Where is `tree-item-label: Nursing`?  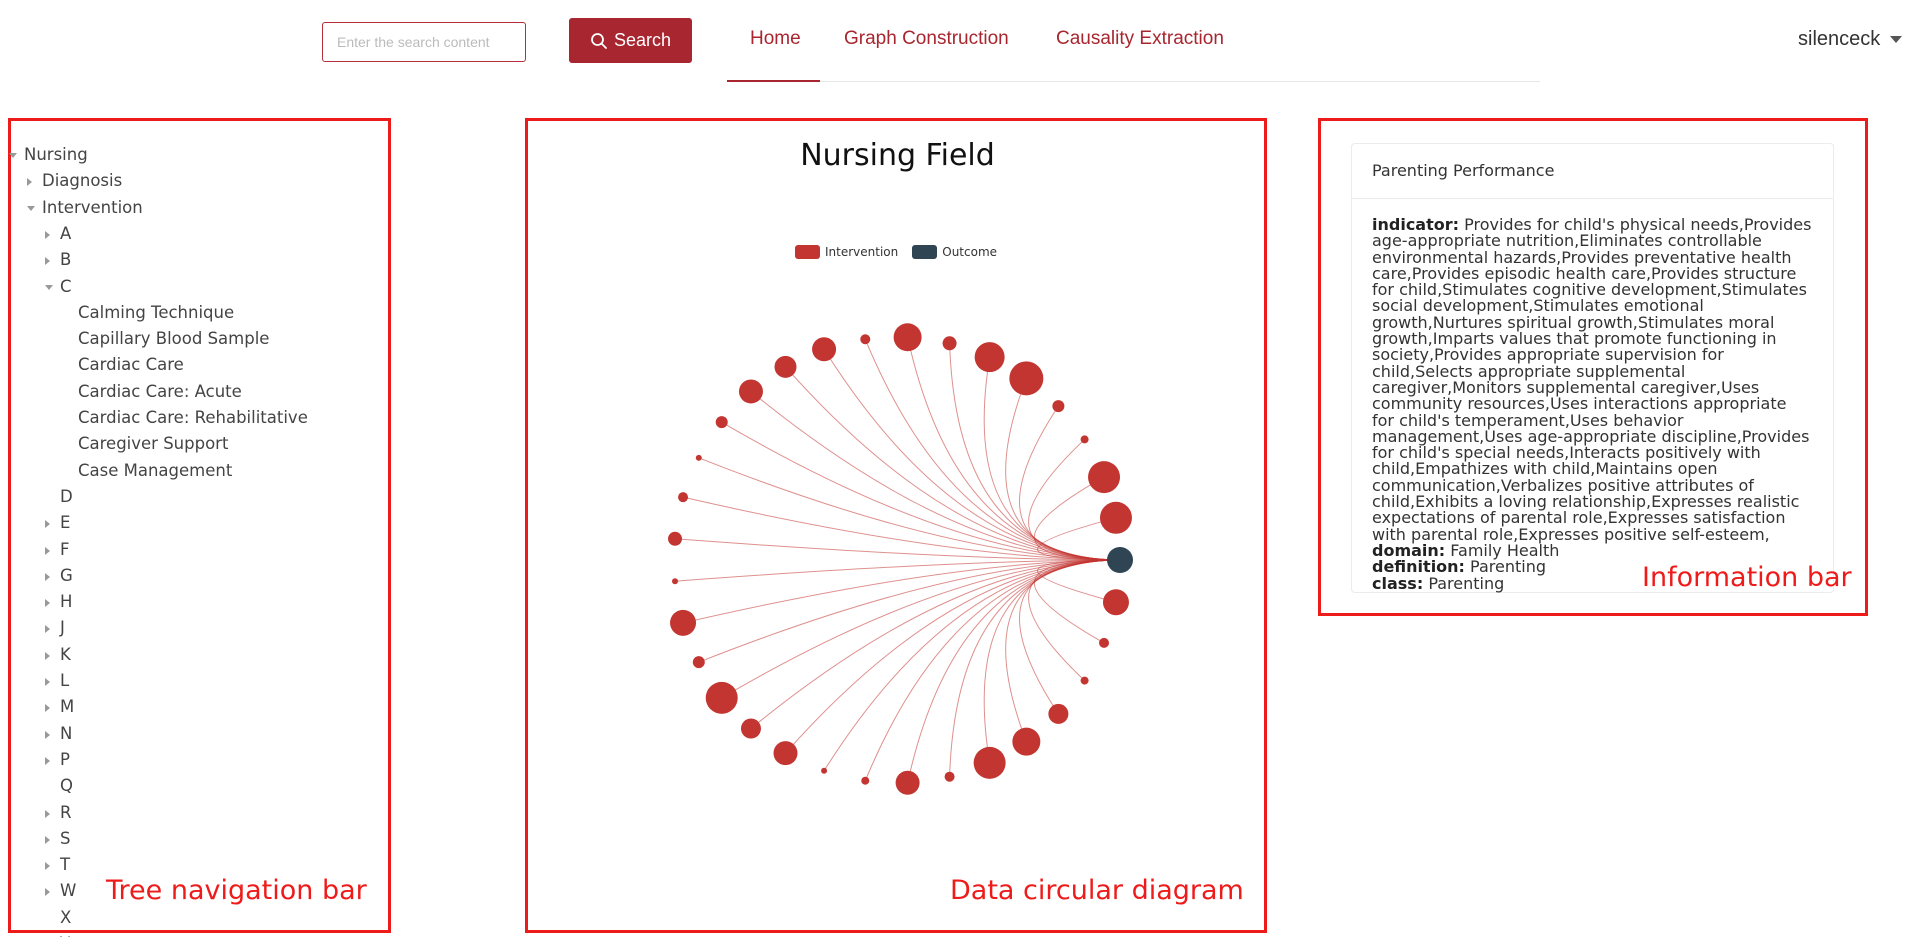
tree-item-label: Nursing is located at coordinates (56, 154).